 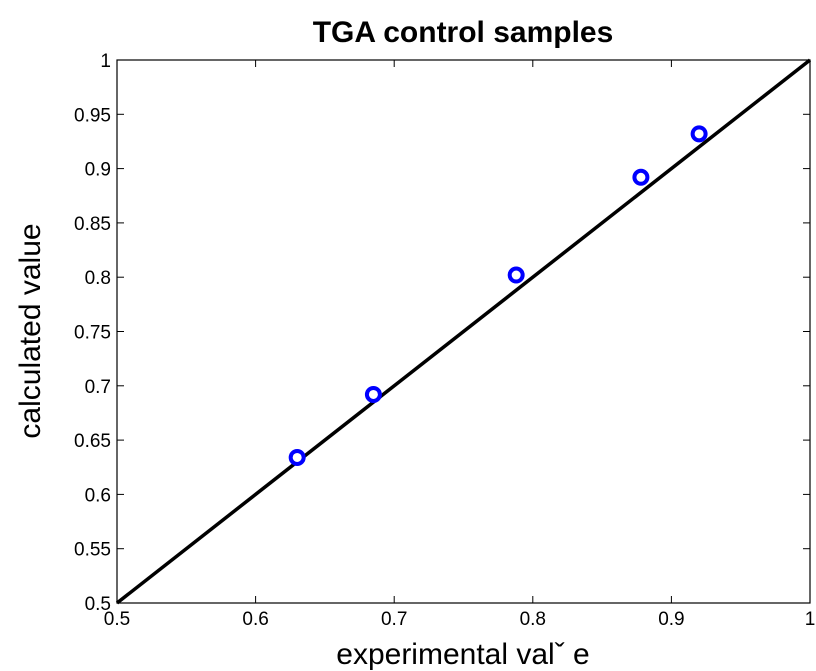 What do you see at coordinates (463, 32) in the screenshot?
I see `chart-title: TGA control samples` at bounding box center [463, 32].